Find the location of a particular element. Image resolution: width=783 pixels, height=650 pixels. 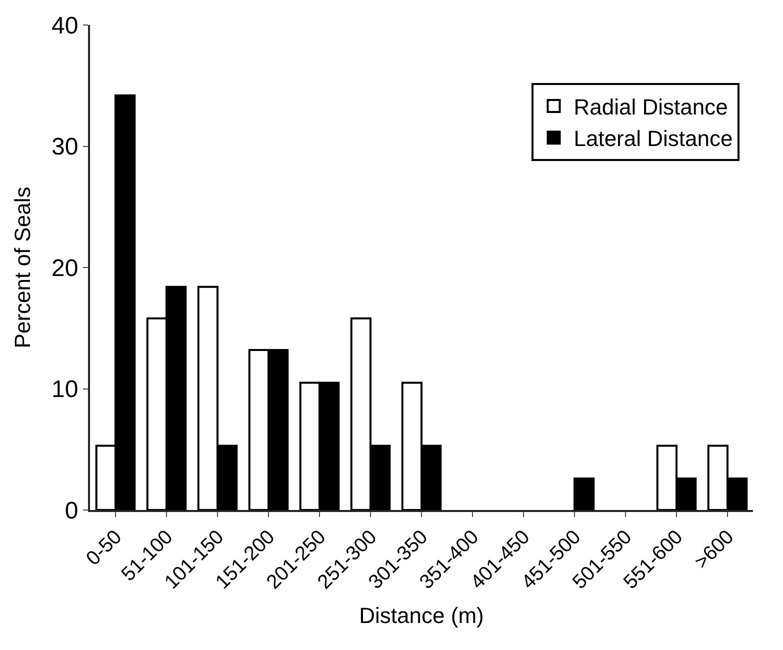

legend-label: Radial Distance is located at coordinates (651, 107).